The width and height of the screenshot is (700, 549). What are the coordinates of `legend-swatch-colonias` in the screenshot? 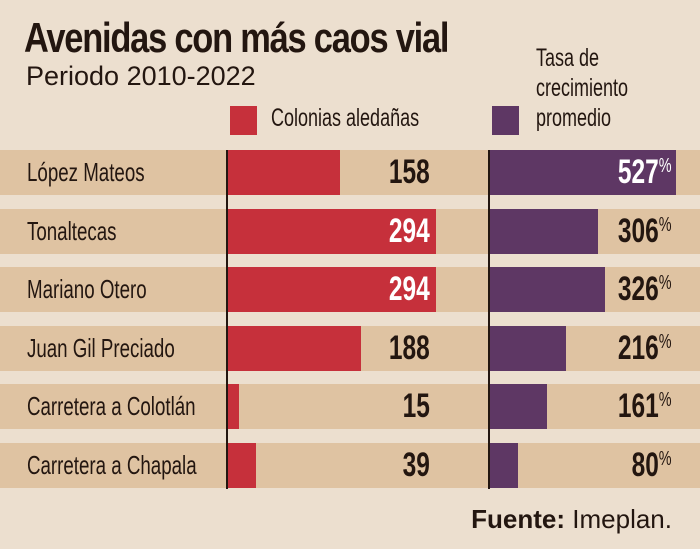 It's located at (243, 120).